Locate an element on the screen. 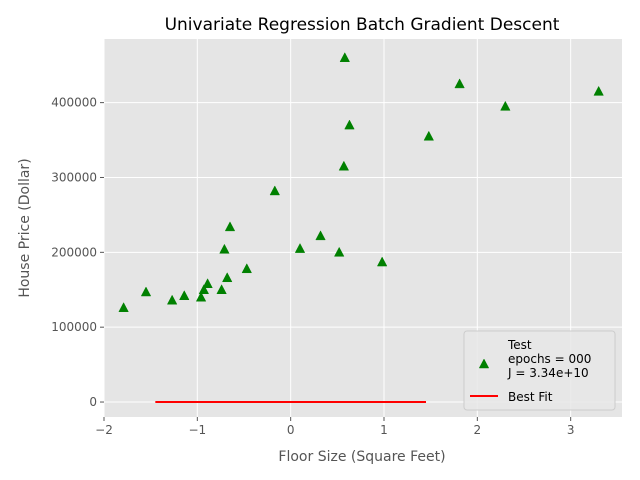  legend-label-scatter: J = 3.34e+10 is located at coordinates (548, 373).